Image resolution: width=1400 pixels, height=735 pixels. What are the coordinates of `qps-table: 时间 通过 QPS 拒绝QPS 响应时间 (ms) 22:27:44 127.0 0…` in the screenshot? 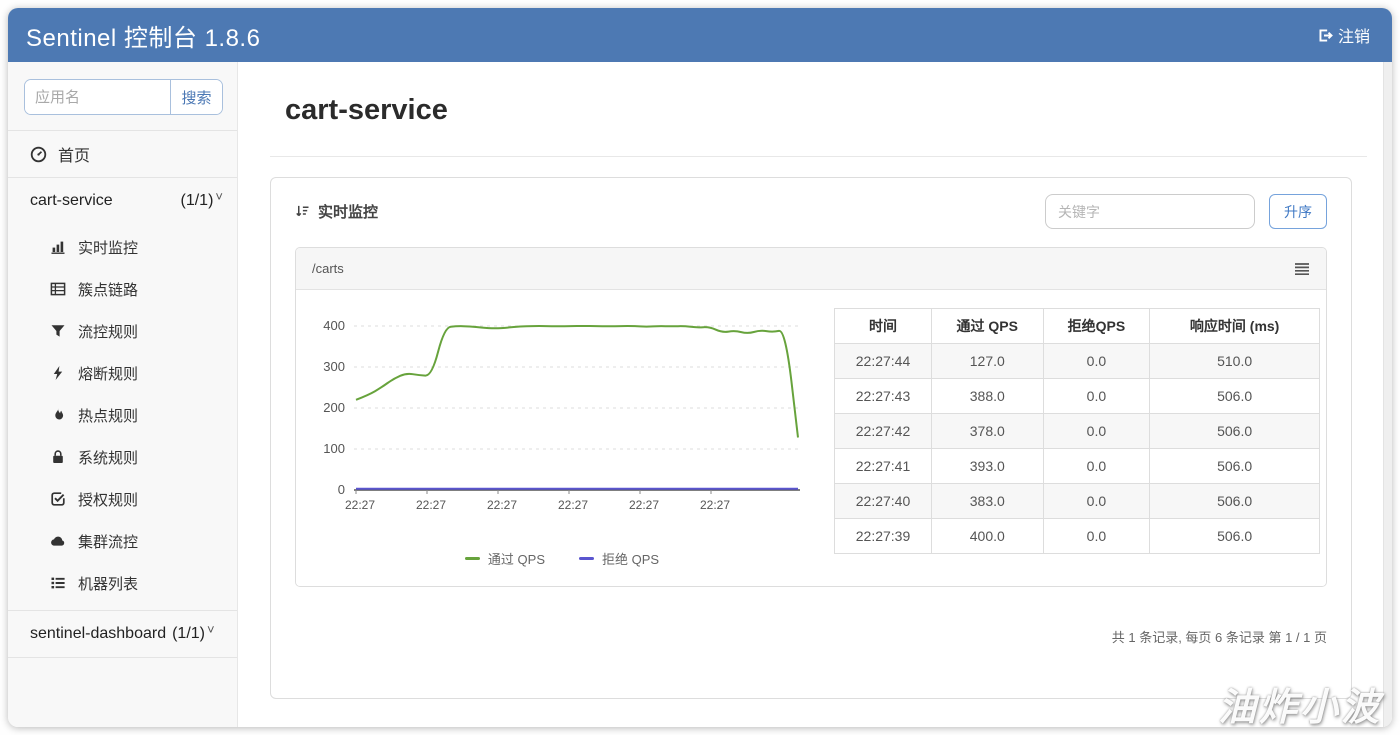 It's located at (1077, 438).